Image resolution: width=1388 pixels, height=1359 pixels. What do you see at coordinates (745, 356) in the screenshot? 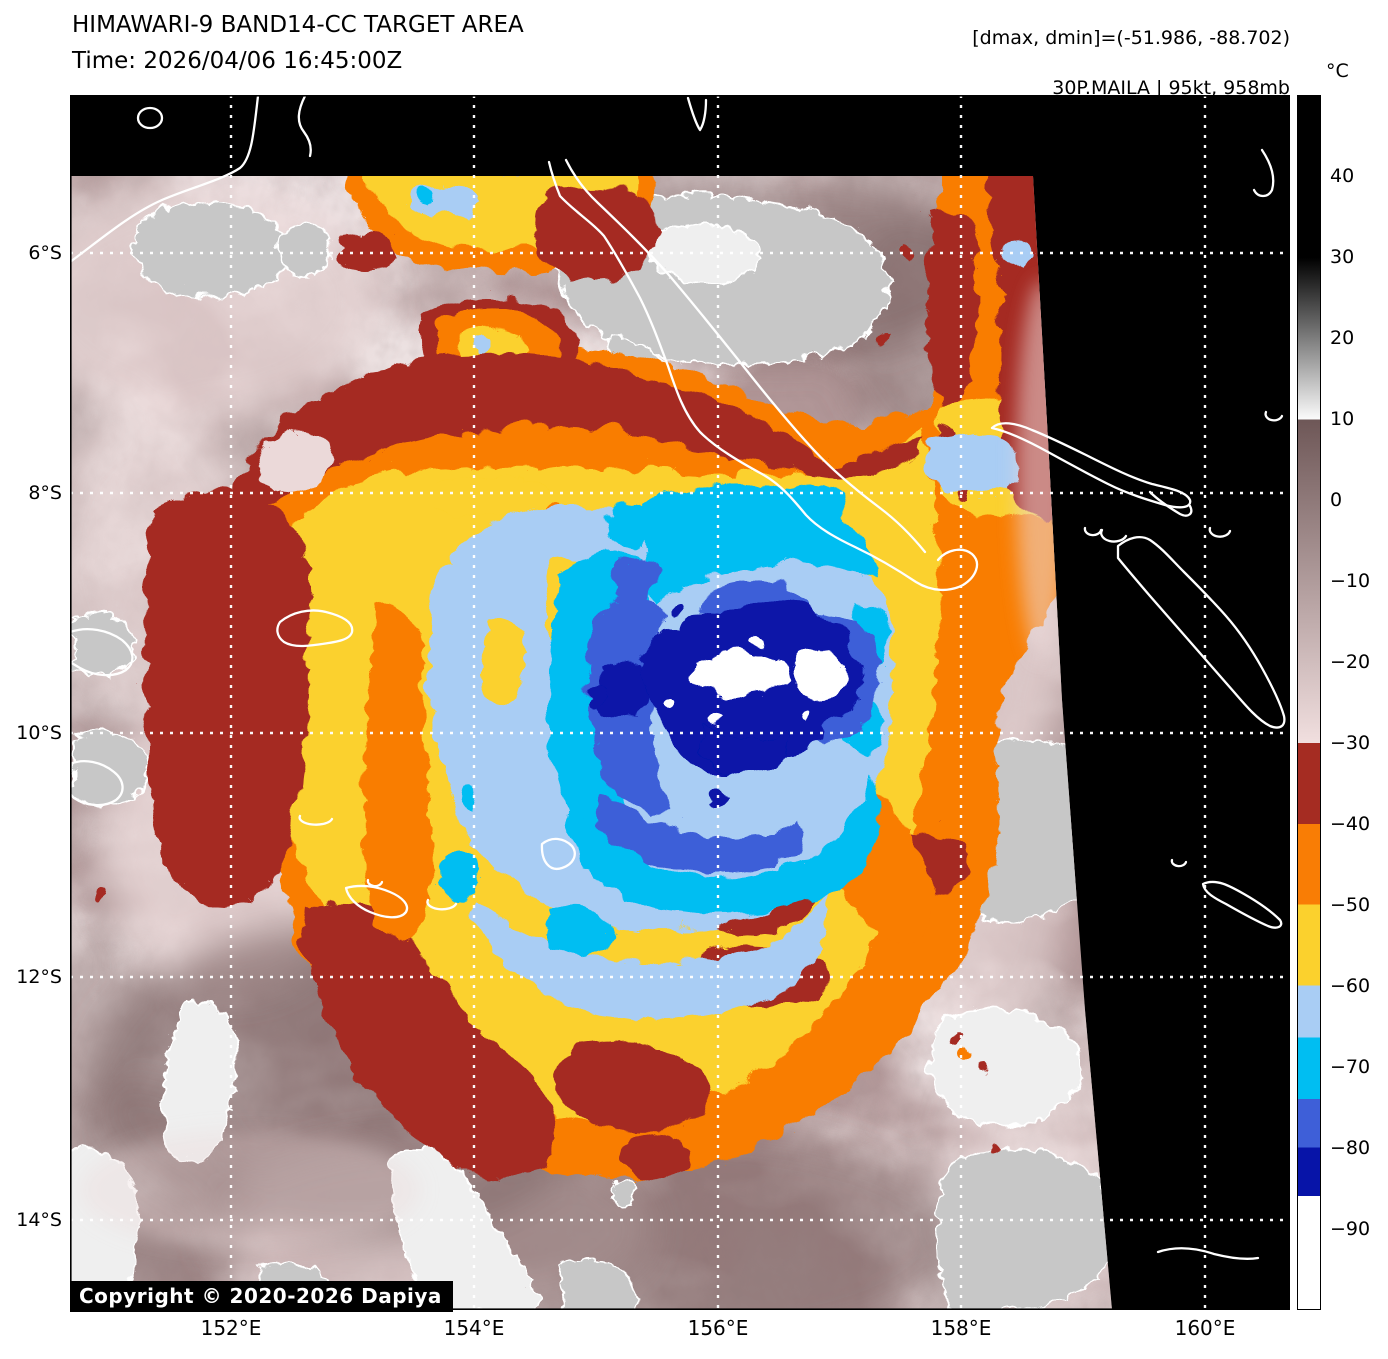
I see `coastline-new-britain-northeast` at bounding box center [745, 356].